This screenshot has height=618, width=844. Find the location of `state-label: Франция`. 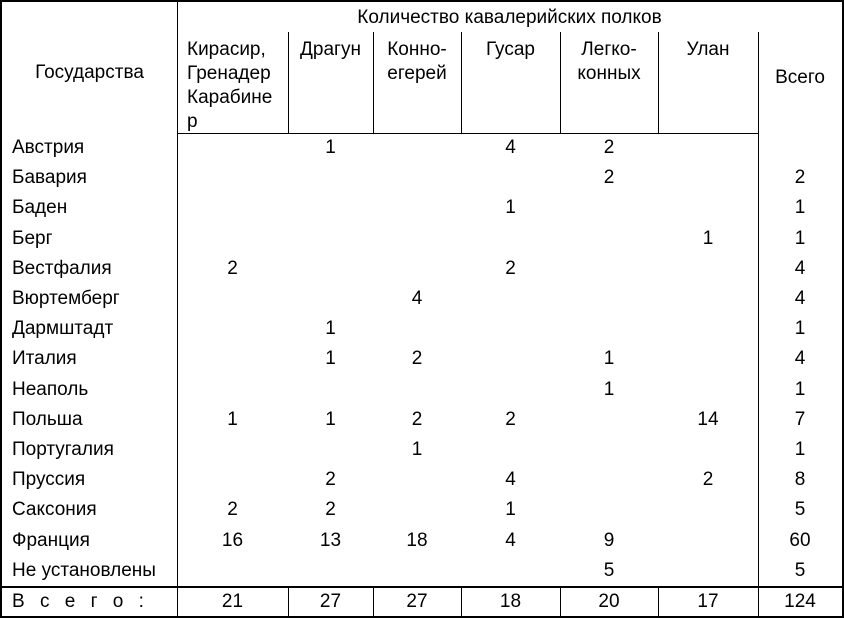

state-label: Франция is located at coordinates (51, 540).